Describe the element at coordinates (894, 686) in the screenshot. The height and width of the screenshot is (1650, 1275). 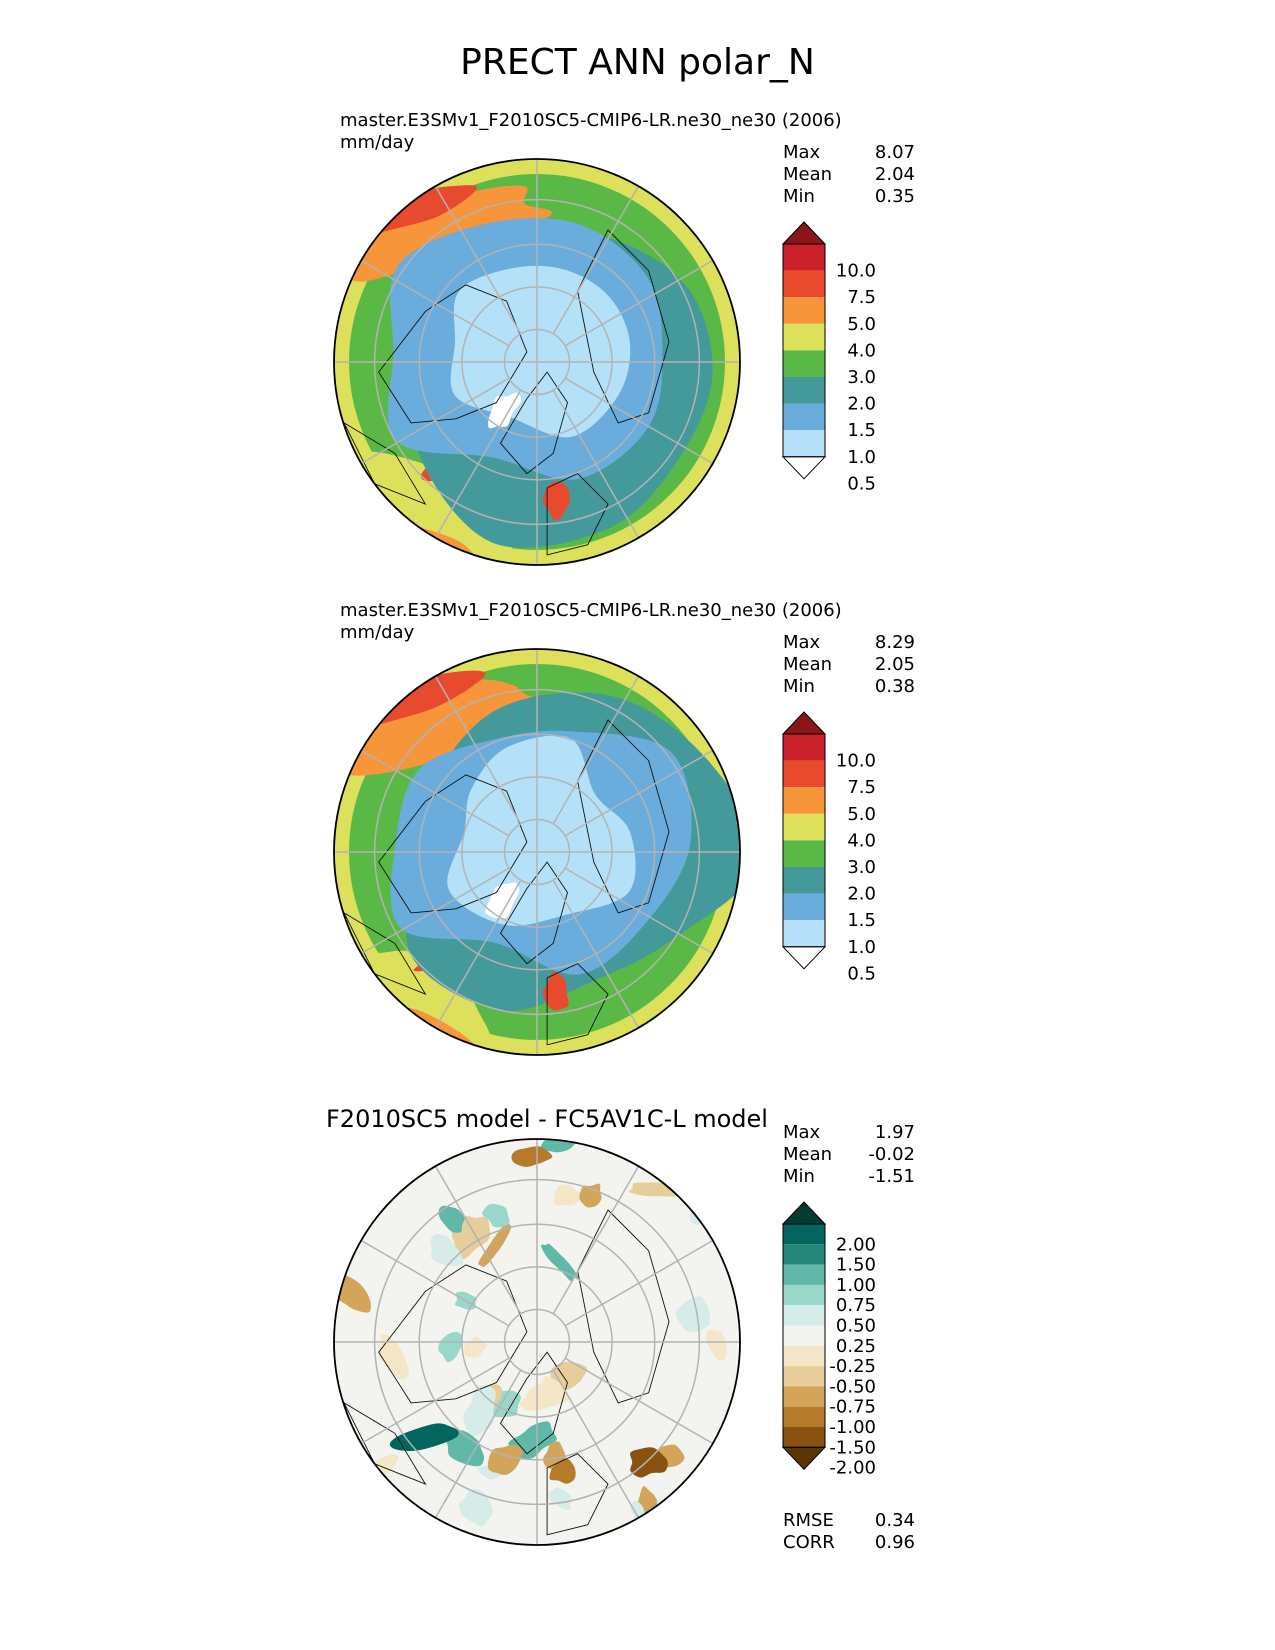
I see `min-value: 0.38` at that location.